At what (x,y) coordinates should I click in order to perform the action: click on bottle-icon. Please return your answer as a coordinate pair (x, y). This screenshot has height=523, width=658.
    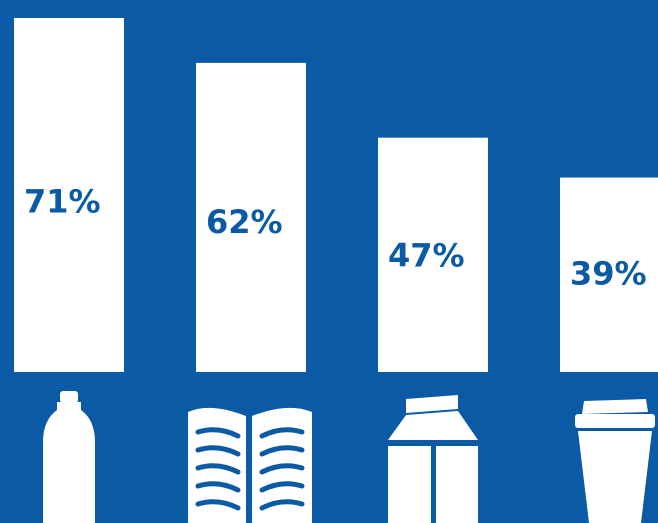
    Looking at the image, I should click on (69, 457).